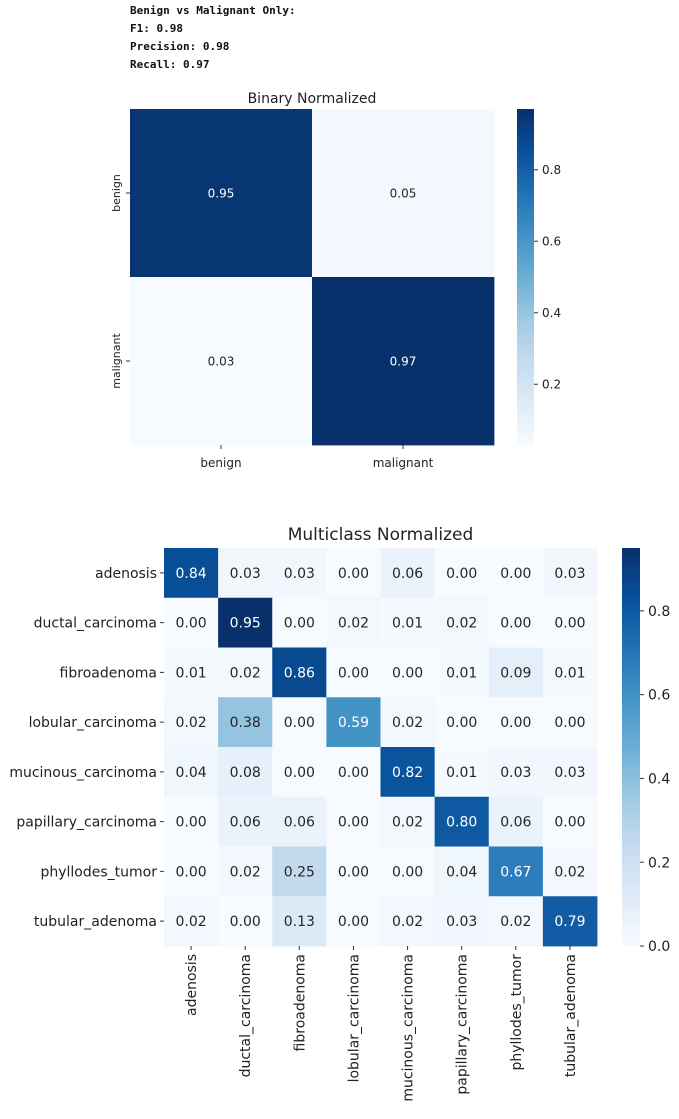 Image resolution: width=679 pixels, height=1119 pixels. I want to click on cell-label: 0.06, so click(245, 823).